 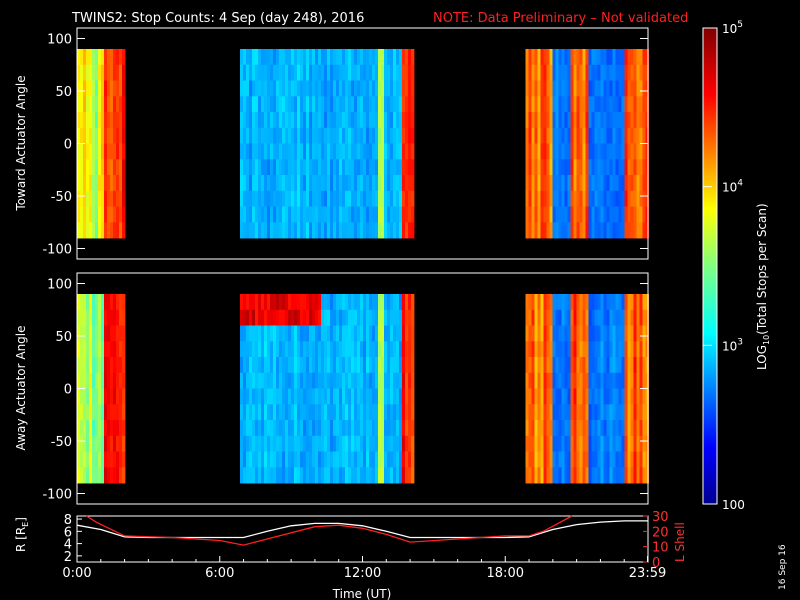 I want to click on away-ylabel: Away Actuator Angle, so click(x=21, y=387).